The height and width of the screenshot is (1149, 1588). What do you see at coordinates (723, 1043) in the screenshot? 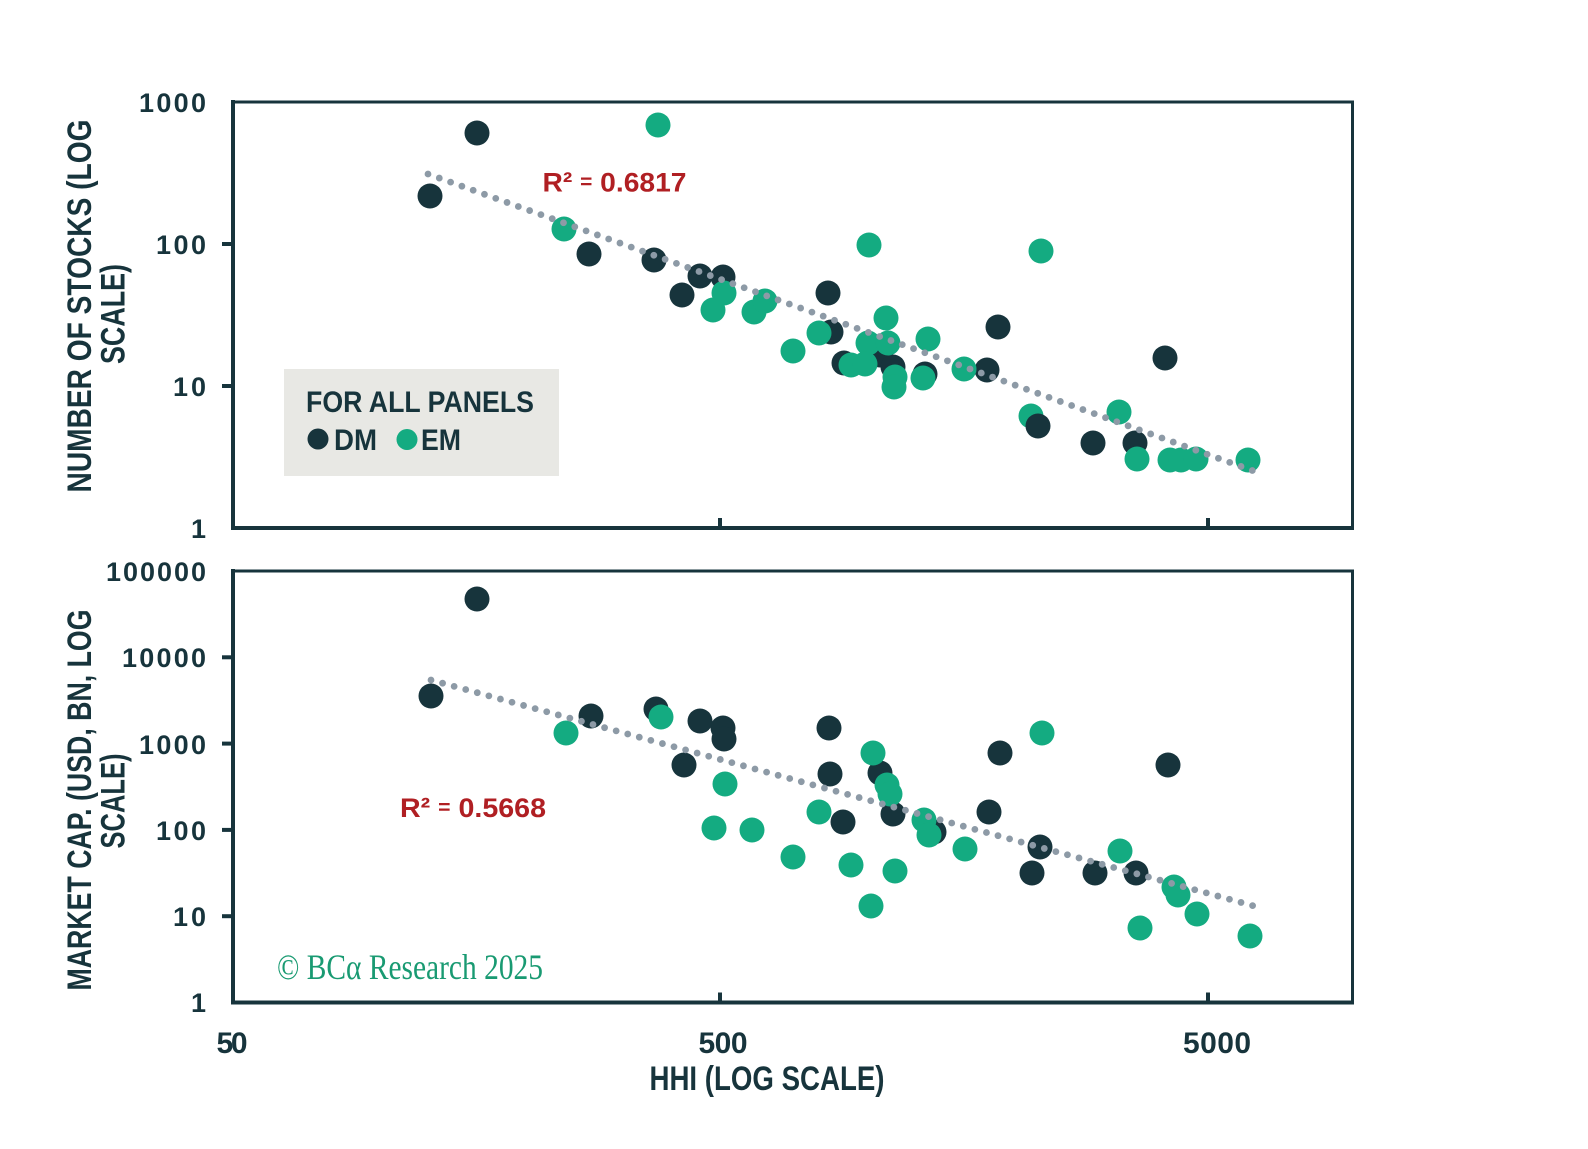
I see `svg-text: 500` at bounding box center [723, 1043].